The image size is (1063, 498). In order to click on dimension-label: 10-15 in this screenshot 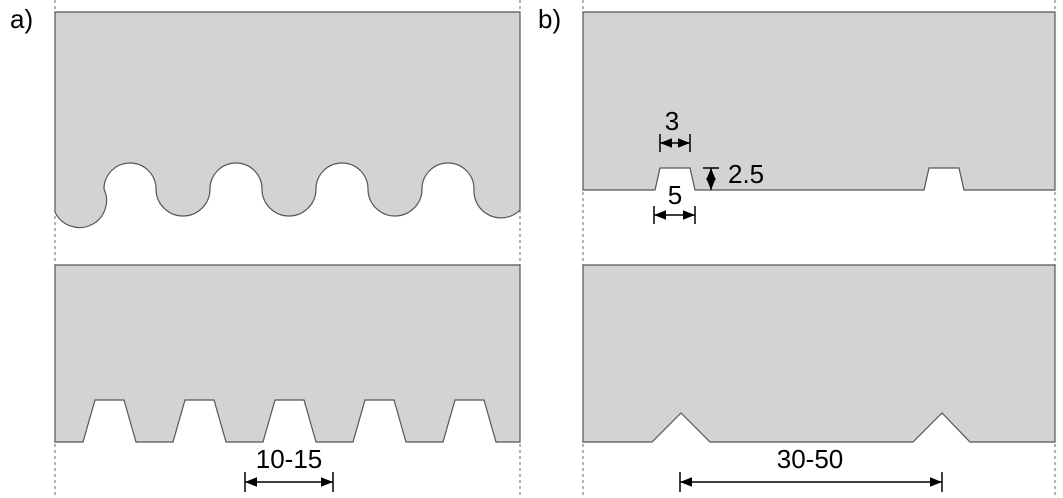, I will do `click(289, 459)`.